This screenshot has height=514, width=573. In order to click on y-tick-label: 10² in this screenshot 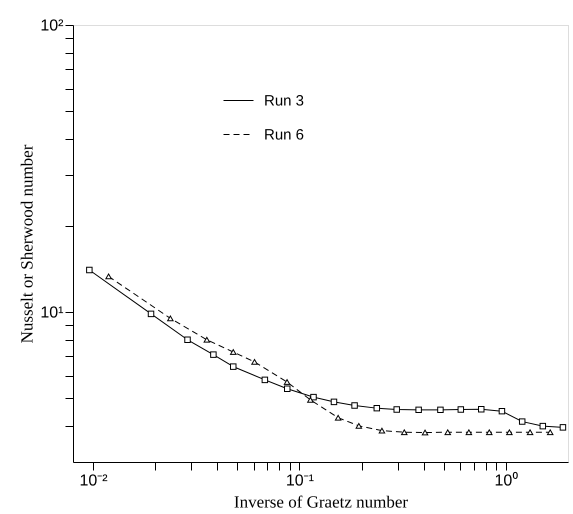, I will do `click(52, 26)`.